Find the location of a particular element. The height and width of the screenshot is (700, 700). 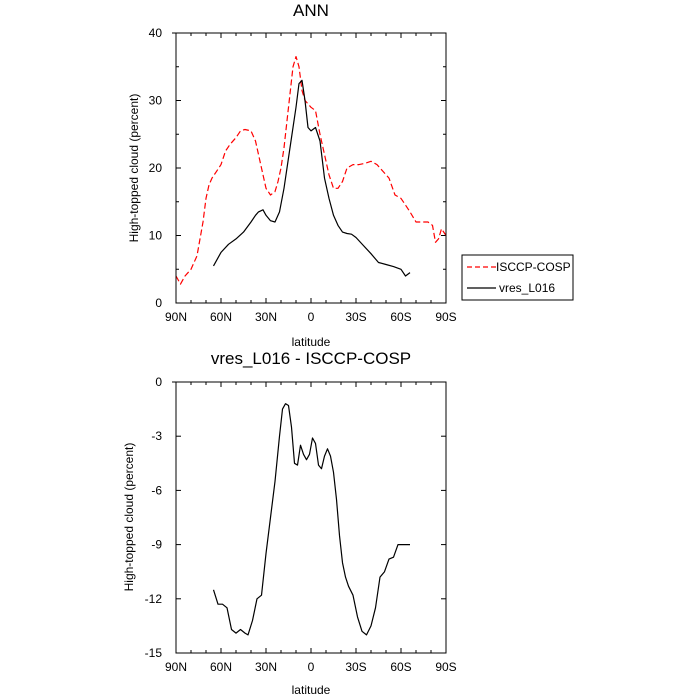

series-line-isccp-cosp is located at coordinates (311, 170).